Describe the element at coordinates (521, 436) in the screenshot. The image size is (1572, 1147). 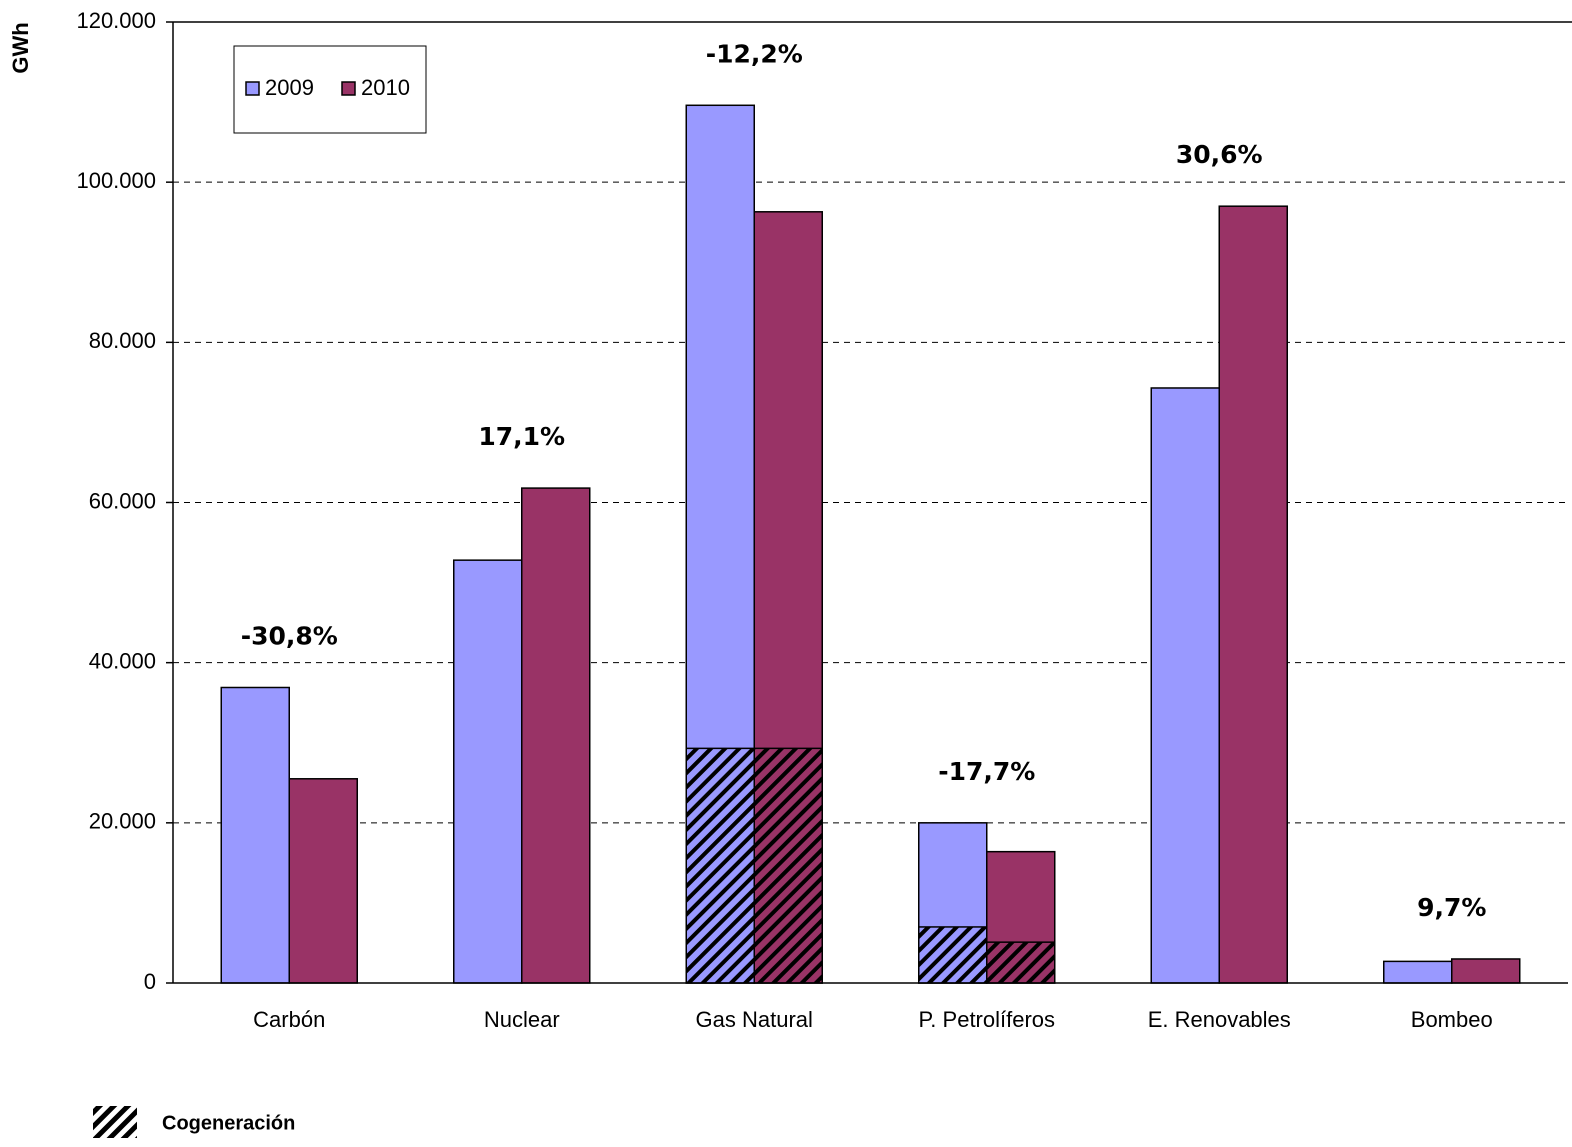
I see `annotation: 17,1%` at that location.